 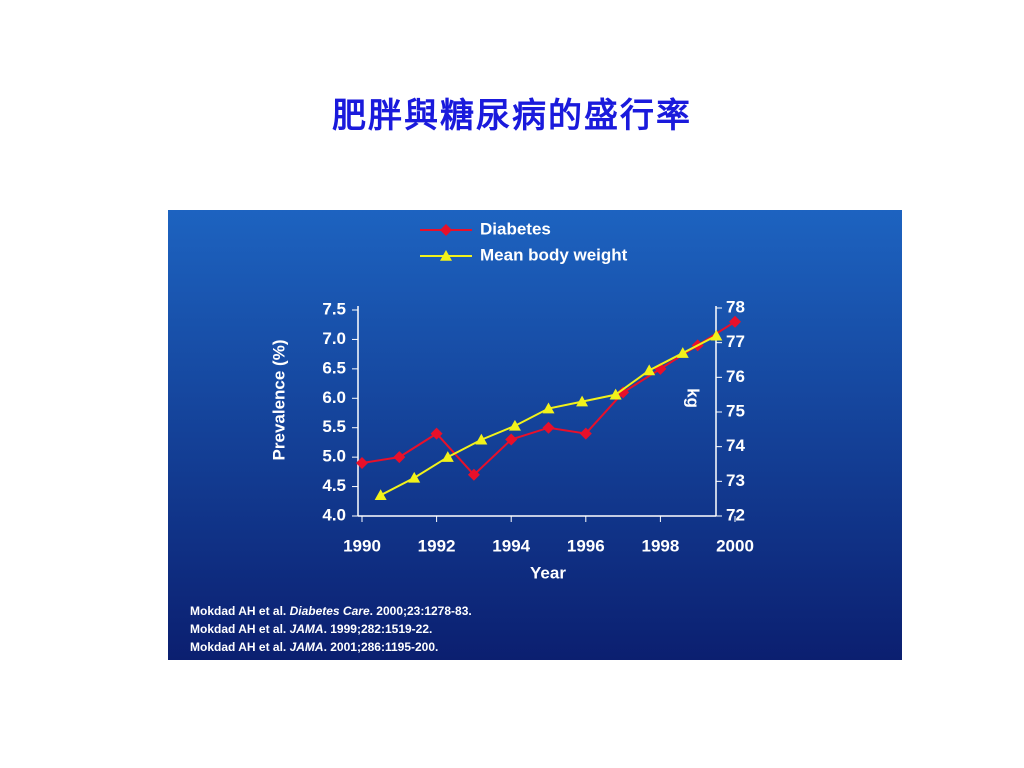 I want to click on y2-tick-label: 72, so click(x=735, y=514).